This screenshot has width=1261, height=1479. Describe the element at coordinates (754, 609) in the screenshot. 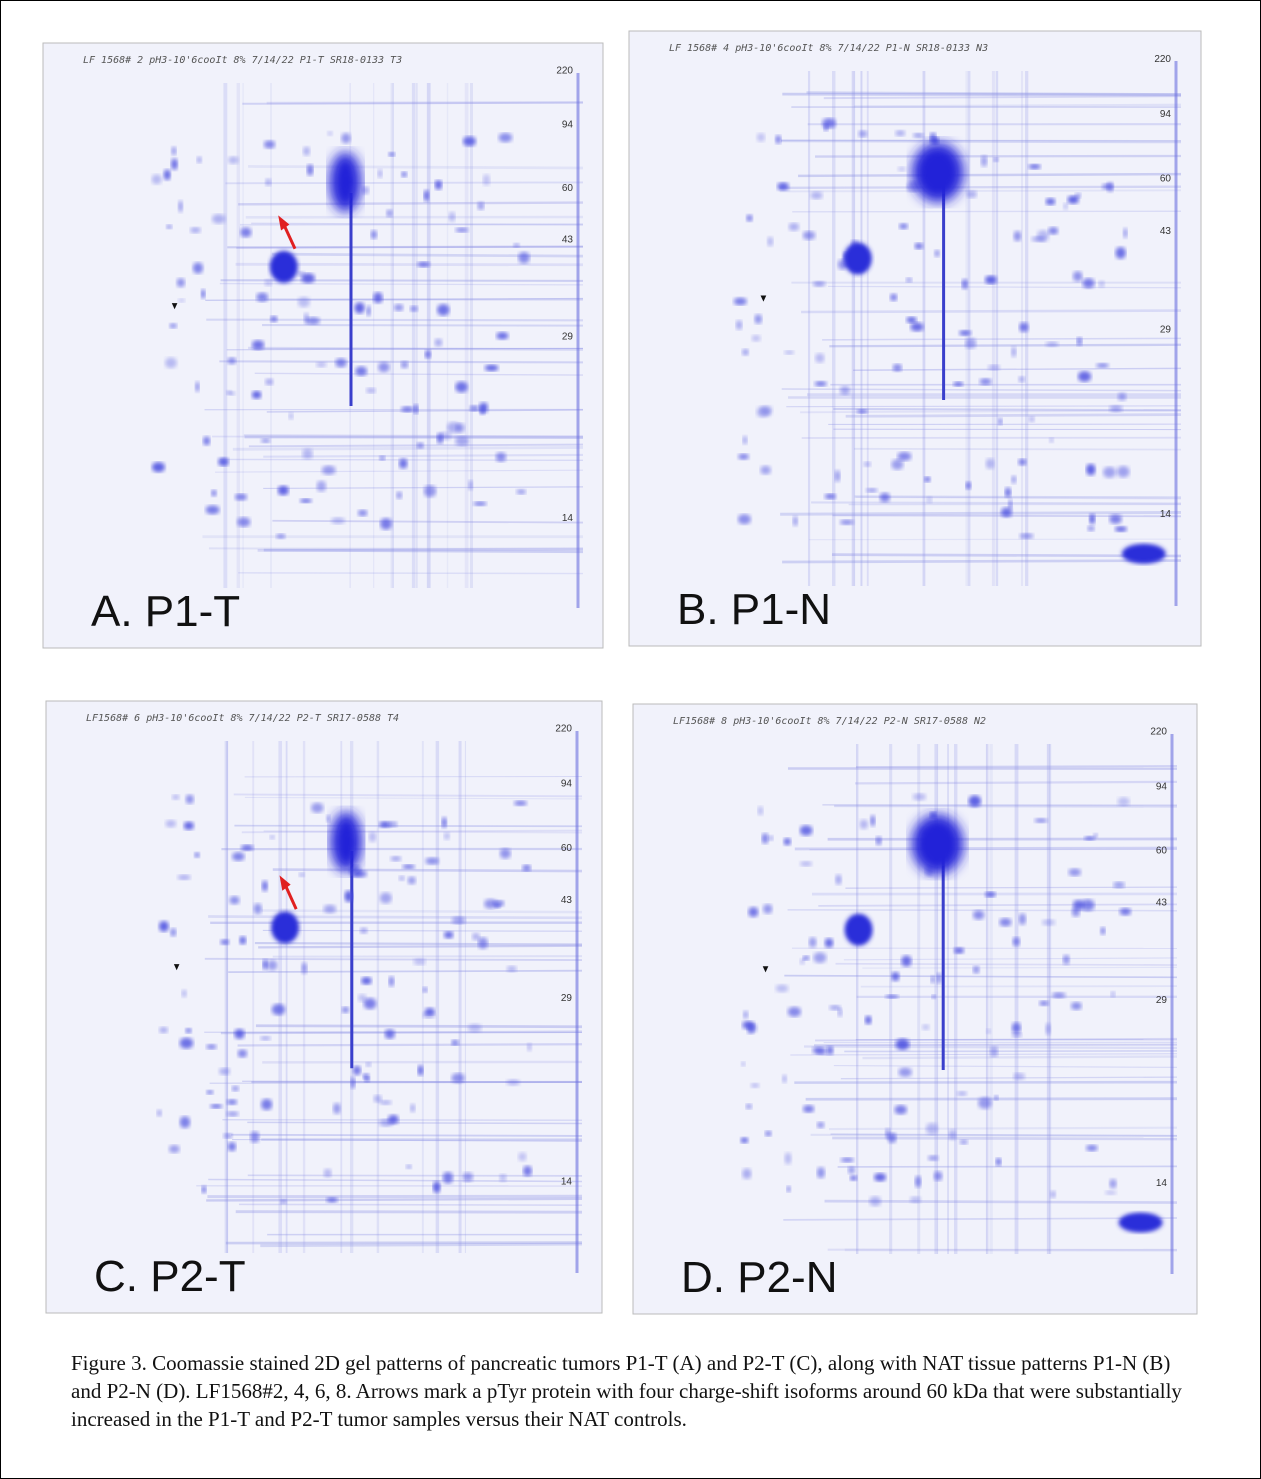

I see `panel-label: B. P1-N` at that location.